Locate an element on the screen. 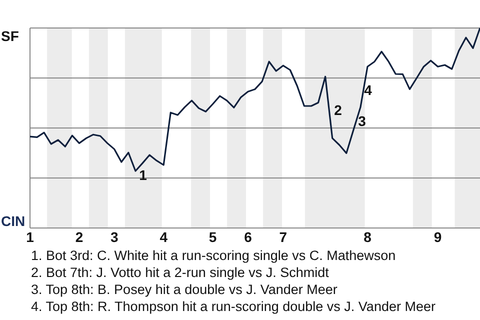 This screenshot has height=320, width=480. annotation: 4 is located at coordinates (368, 90).